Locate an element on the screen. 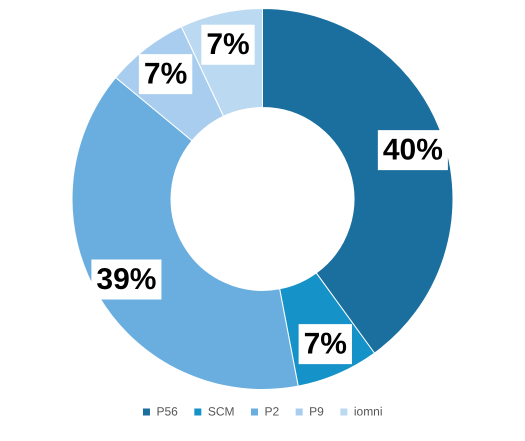 This screenshot has height=441, width=525. legend-label: SCM is located at coordinates (221, 411).